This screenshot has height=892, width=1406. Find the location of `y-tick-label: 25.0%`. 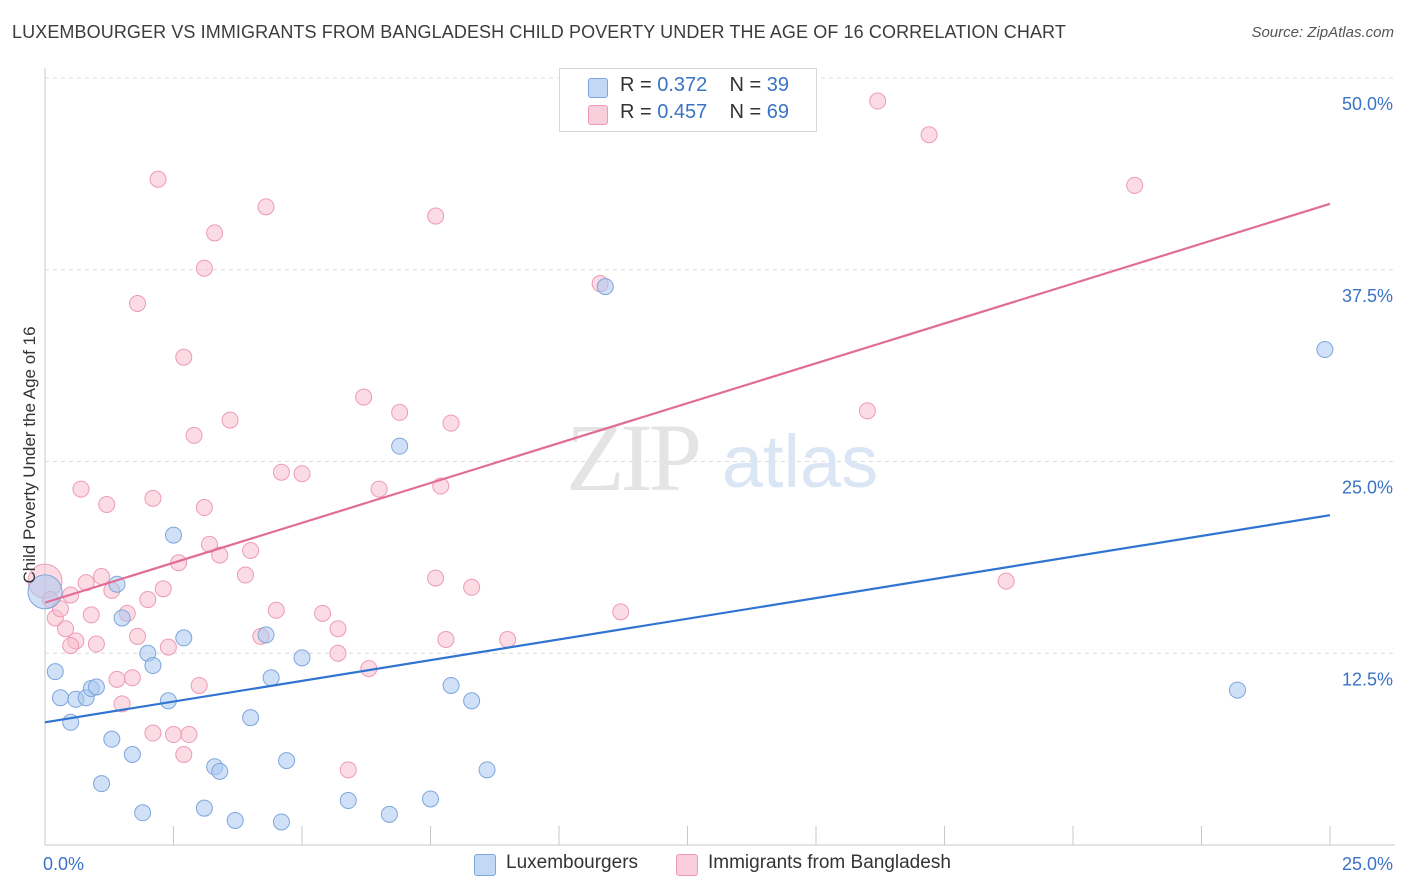

y-tick-label: 25.0% is located at coordinates (1367, 488).